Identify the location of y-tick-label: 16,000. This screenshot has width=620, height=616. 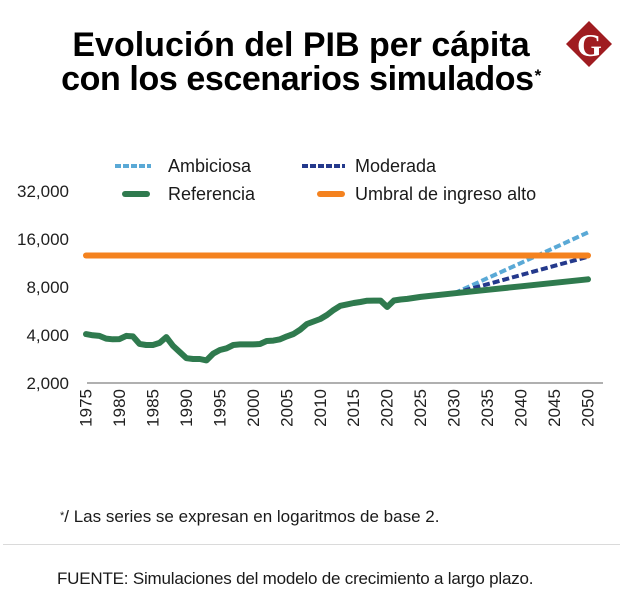
(43, 239).